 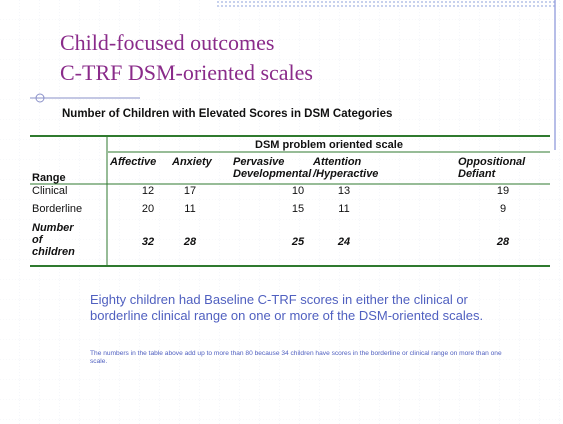 What do you see at coordinates (133, 162) in the screenshot?
I see `column-header: Affective` at bounding box center [133, 162].